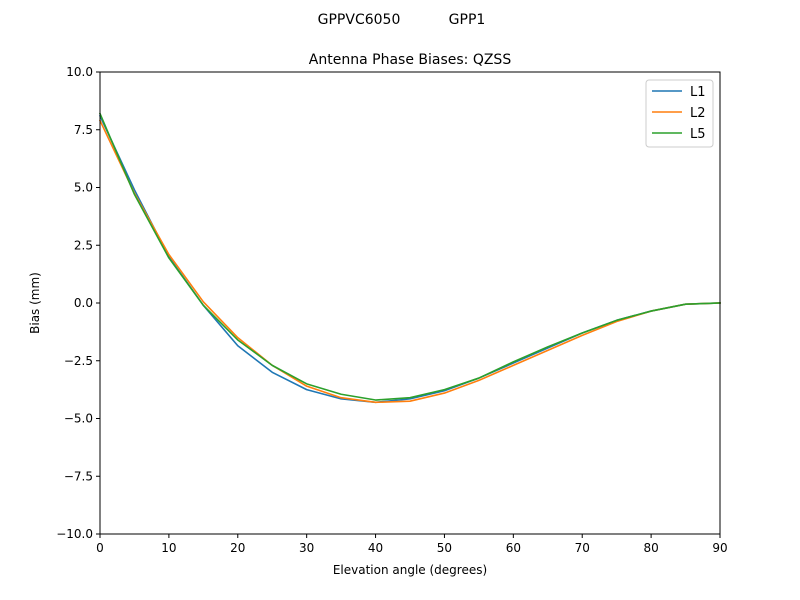  What do you see at coordinates (83, 303) in the screenshot?
I see `y-tick-label: 0.0` at bounding box center [83, 303].